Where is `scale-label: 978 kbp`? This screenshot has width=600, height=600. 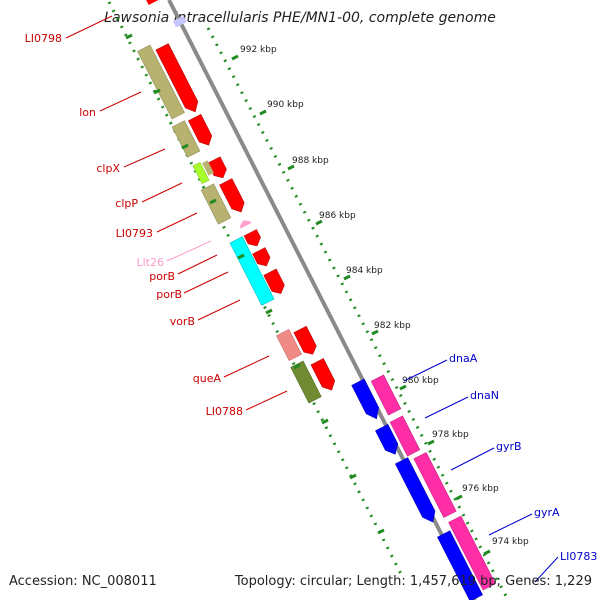 scale-label: 978 kbp is located at coordinates (450, 435).